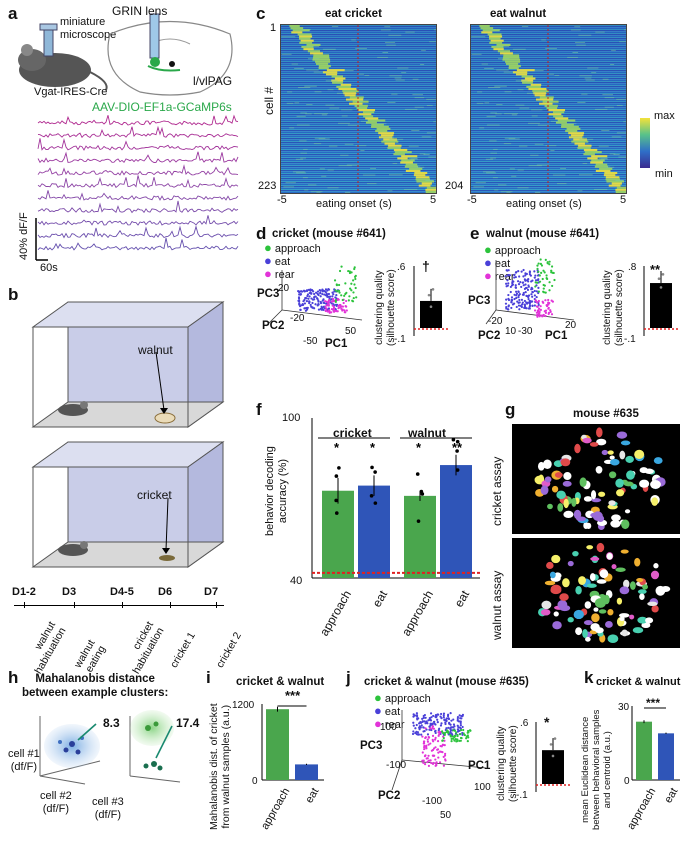 This screenshot has width=685, height=841. Describe the element at coordinates (255, 781) in the screenshot. I see `panel-i-ytick-0: 0` at that location.